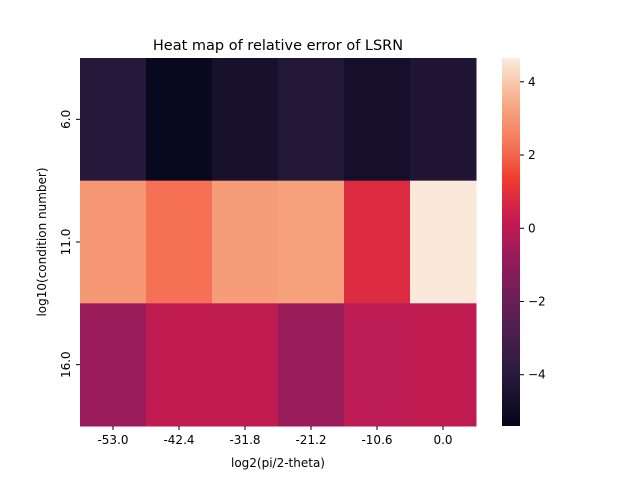 Image resolution: width=640 pixels, height=480 pixels. I want to click on x-tick-label: -21.2, so click(310, 440).